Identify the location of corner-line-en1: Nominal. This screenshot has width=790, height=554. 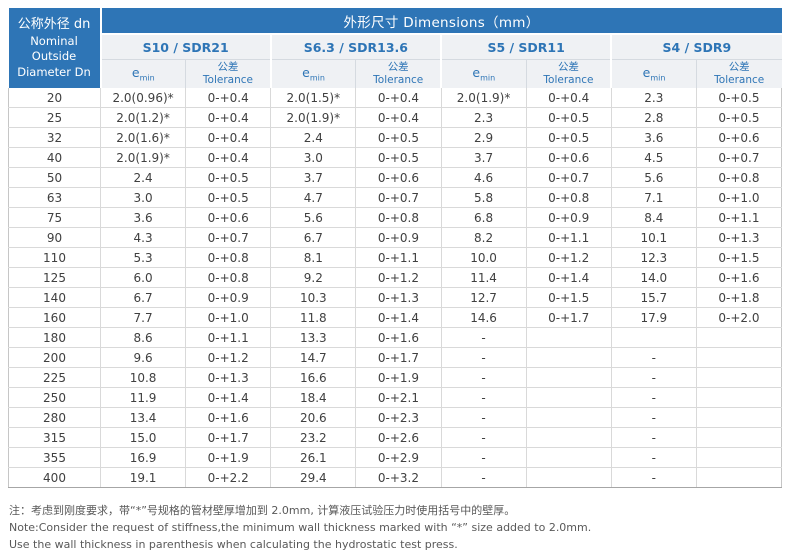
(54, 41).